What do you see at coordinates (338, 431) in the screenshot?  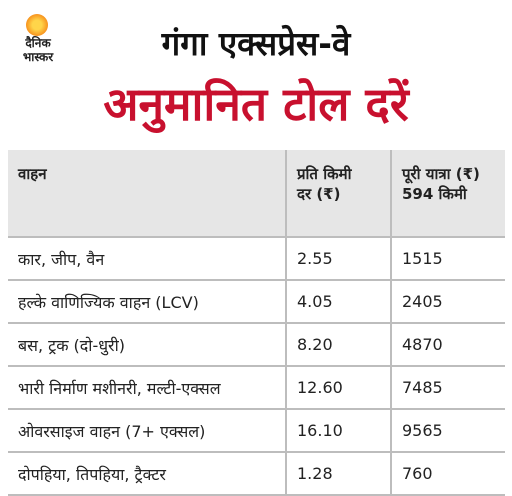 I see `table-cell: 16.10` at bounding box center [338, 431].